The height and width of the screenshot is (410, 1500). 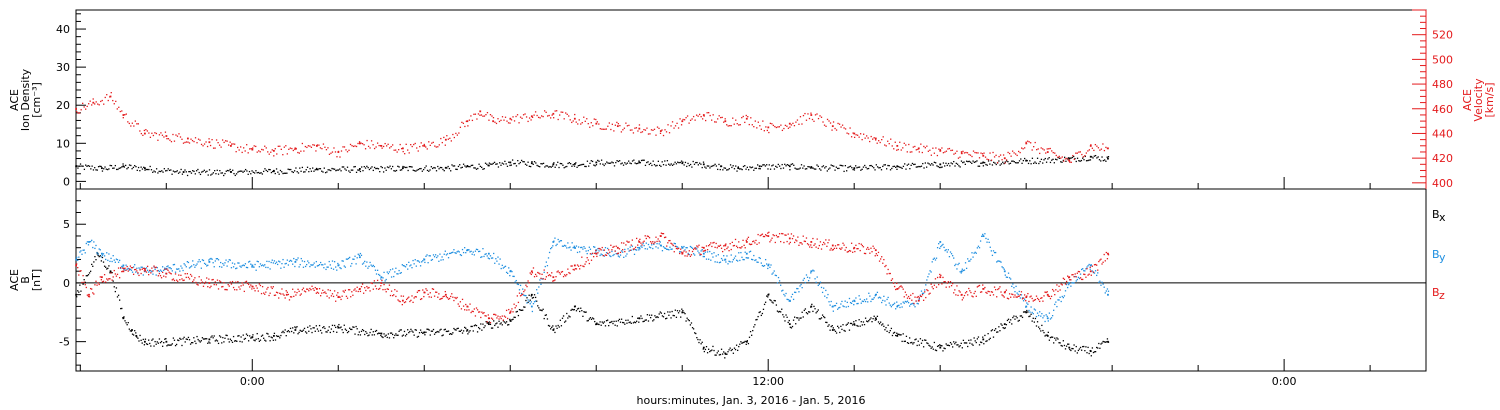 I want to click on bz-data-point, so click(x=1047, y=294).